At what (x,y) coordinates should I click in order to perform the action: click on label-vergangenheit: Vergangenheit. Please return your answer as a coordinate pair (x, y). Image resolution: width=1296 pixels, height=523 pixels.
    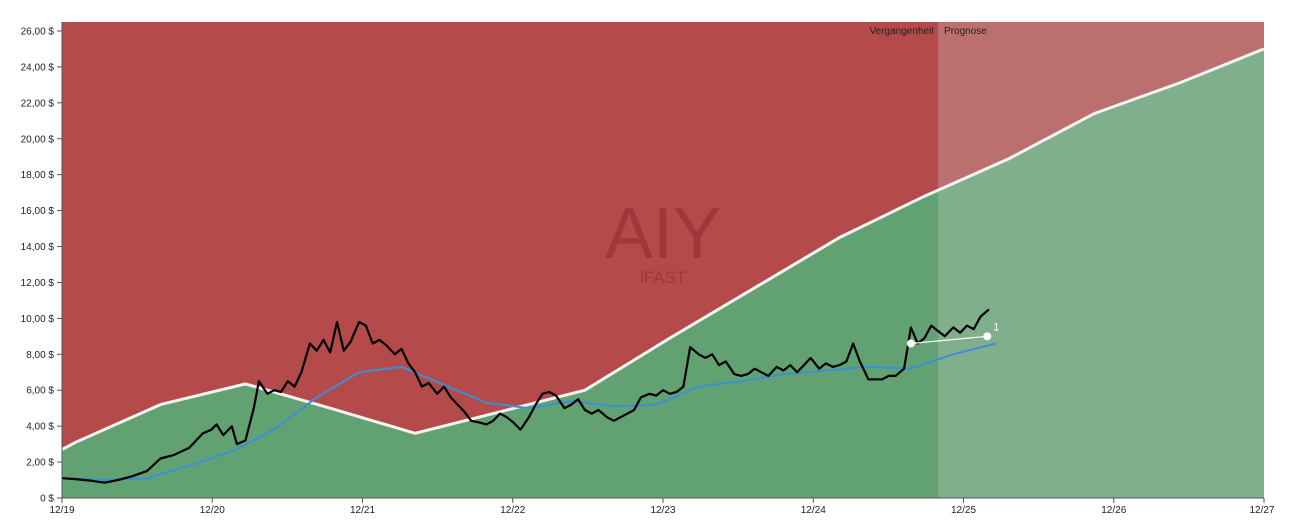
    Looking at the image, I should click on (902, 31).